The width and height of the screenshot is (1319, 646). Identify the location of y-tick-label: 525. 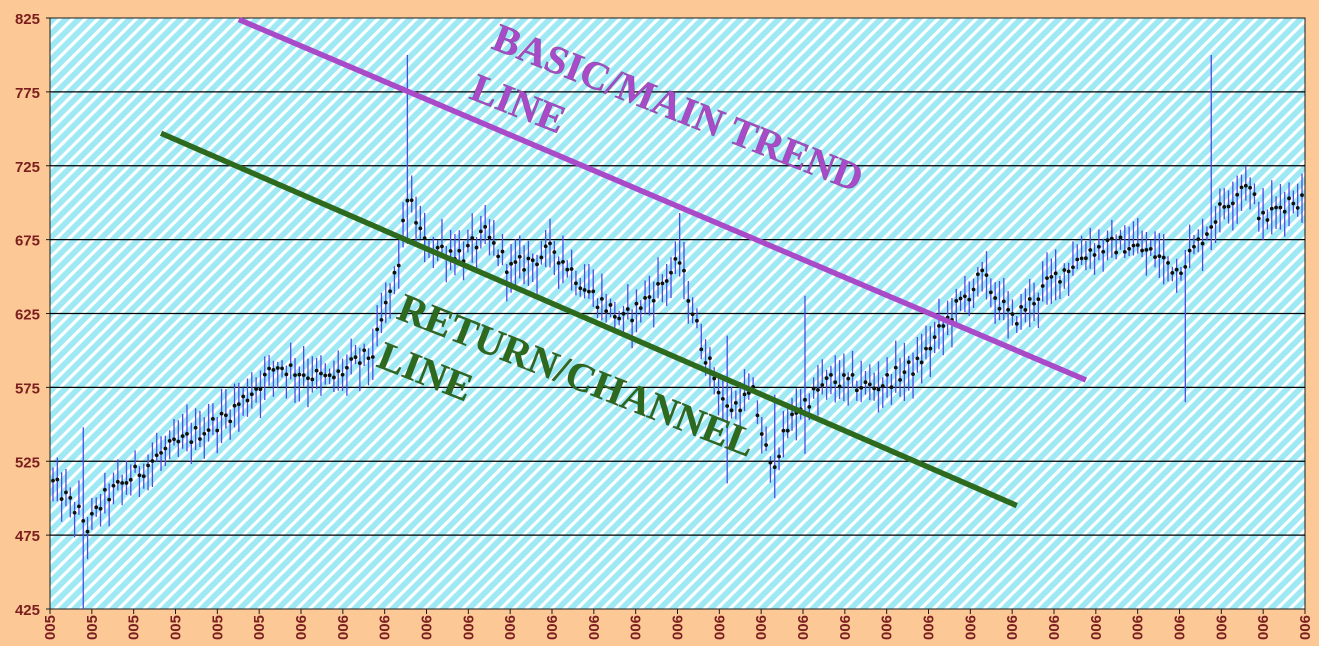
(27, 462).